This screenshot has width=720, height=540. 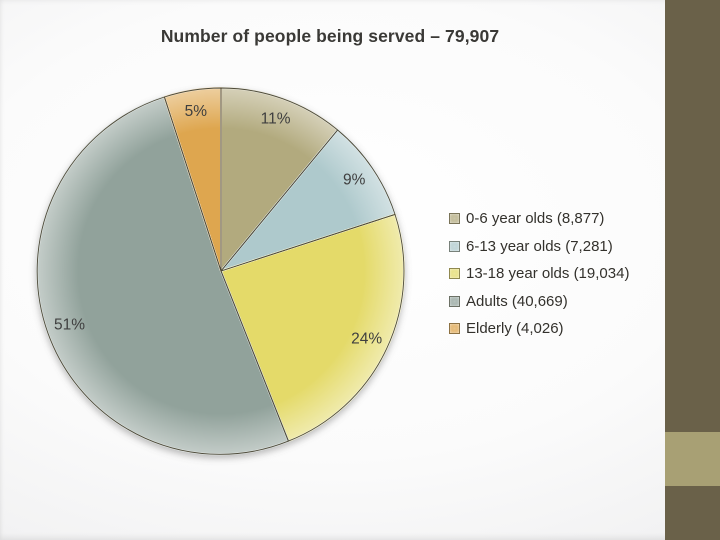 I want to click on legend-label: Elderly (4,026), so click(x=515, y=329).